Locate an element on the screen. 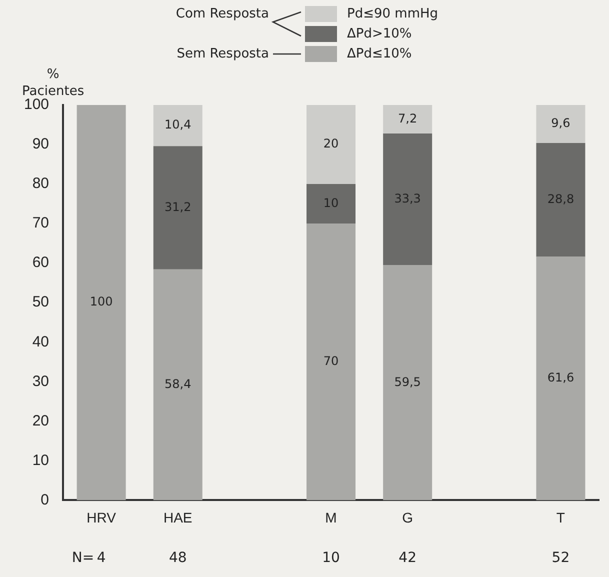 Image resolution: width=609 pixels, height=577 pixels. text: Sem Resposta is located at coordinates (222, 54).